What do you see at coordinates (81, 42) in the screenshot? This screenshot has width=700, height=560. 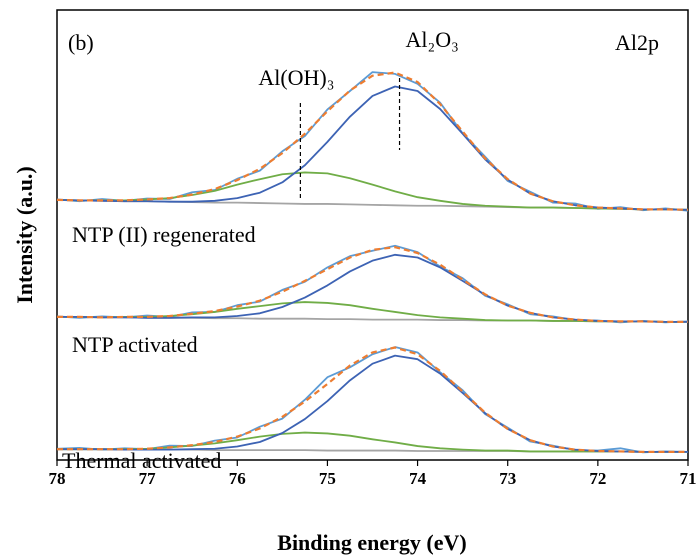 I see `panel-tag: (b)` at bounding box center [81, 42].